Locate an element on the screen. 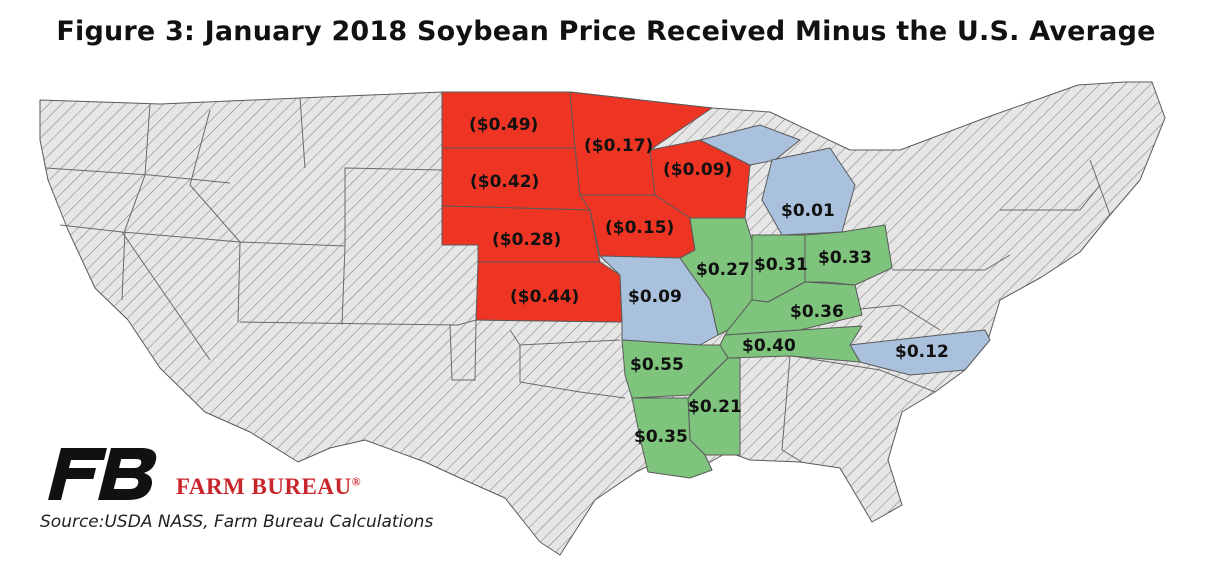 Image resolution: width=1212 pixels, height=570 pixels. label-MI: $0.01 is located at coordinates (808, 211).